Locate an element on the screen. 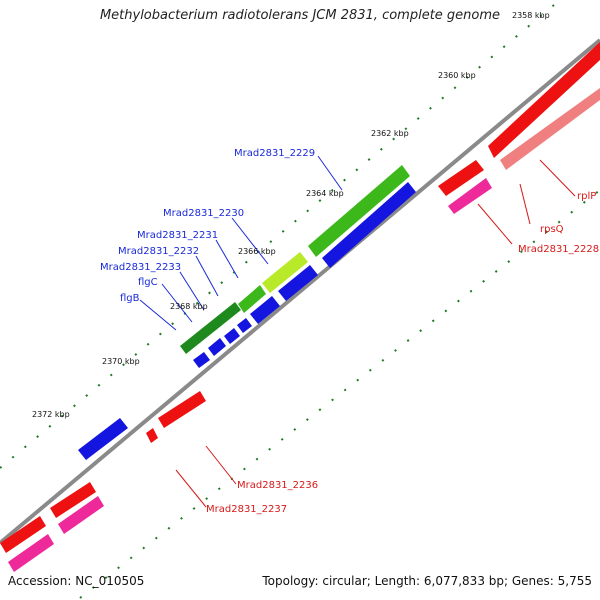 The width and height of the screenshot is (600, 600). gene-yellow-green is located at coordinates (285, 272).